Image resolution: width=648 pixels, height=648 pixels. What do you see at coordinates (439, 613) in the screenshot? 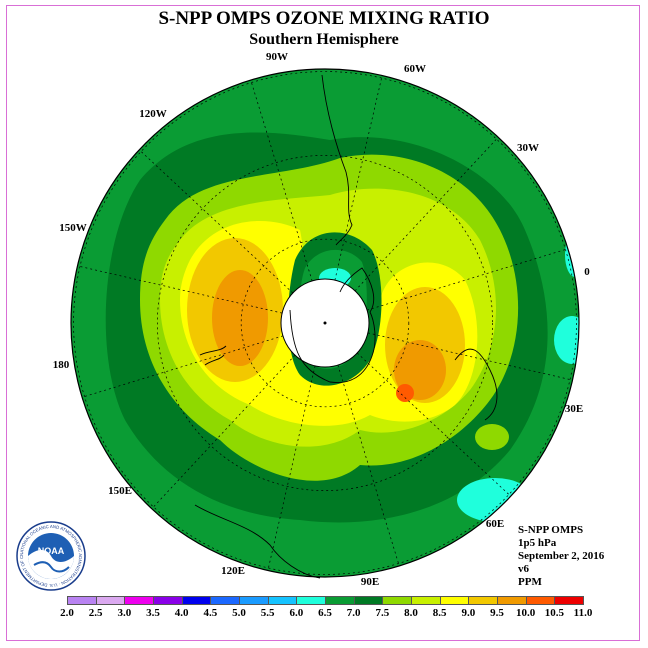
I see `colorbar-label: 8.5` at bounding box center [439, 613].